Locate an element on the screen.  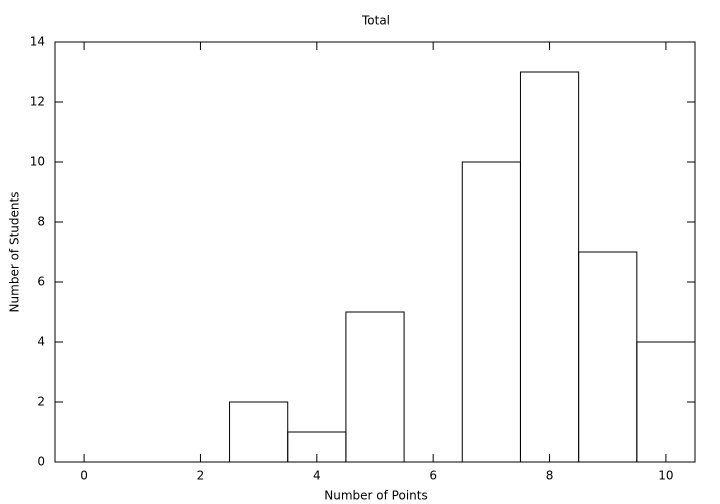
y-tick-label: 12 is located at coordinates (37, 102).